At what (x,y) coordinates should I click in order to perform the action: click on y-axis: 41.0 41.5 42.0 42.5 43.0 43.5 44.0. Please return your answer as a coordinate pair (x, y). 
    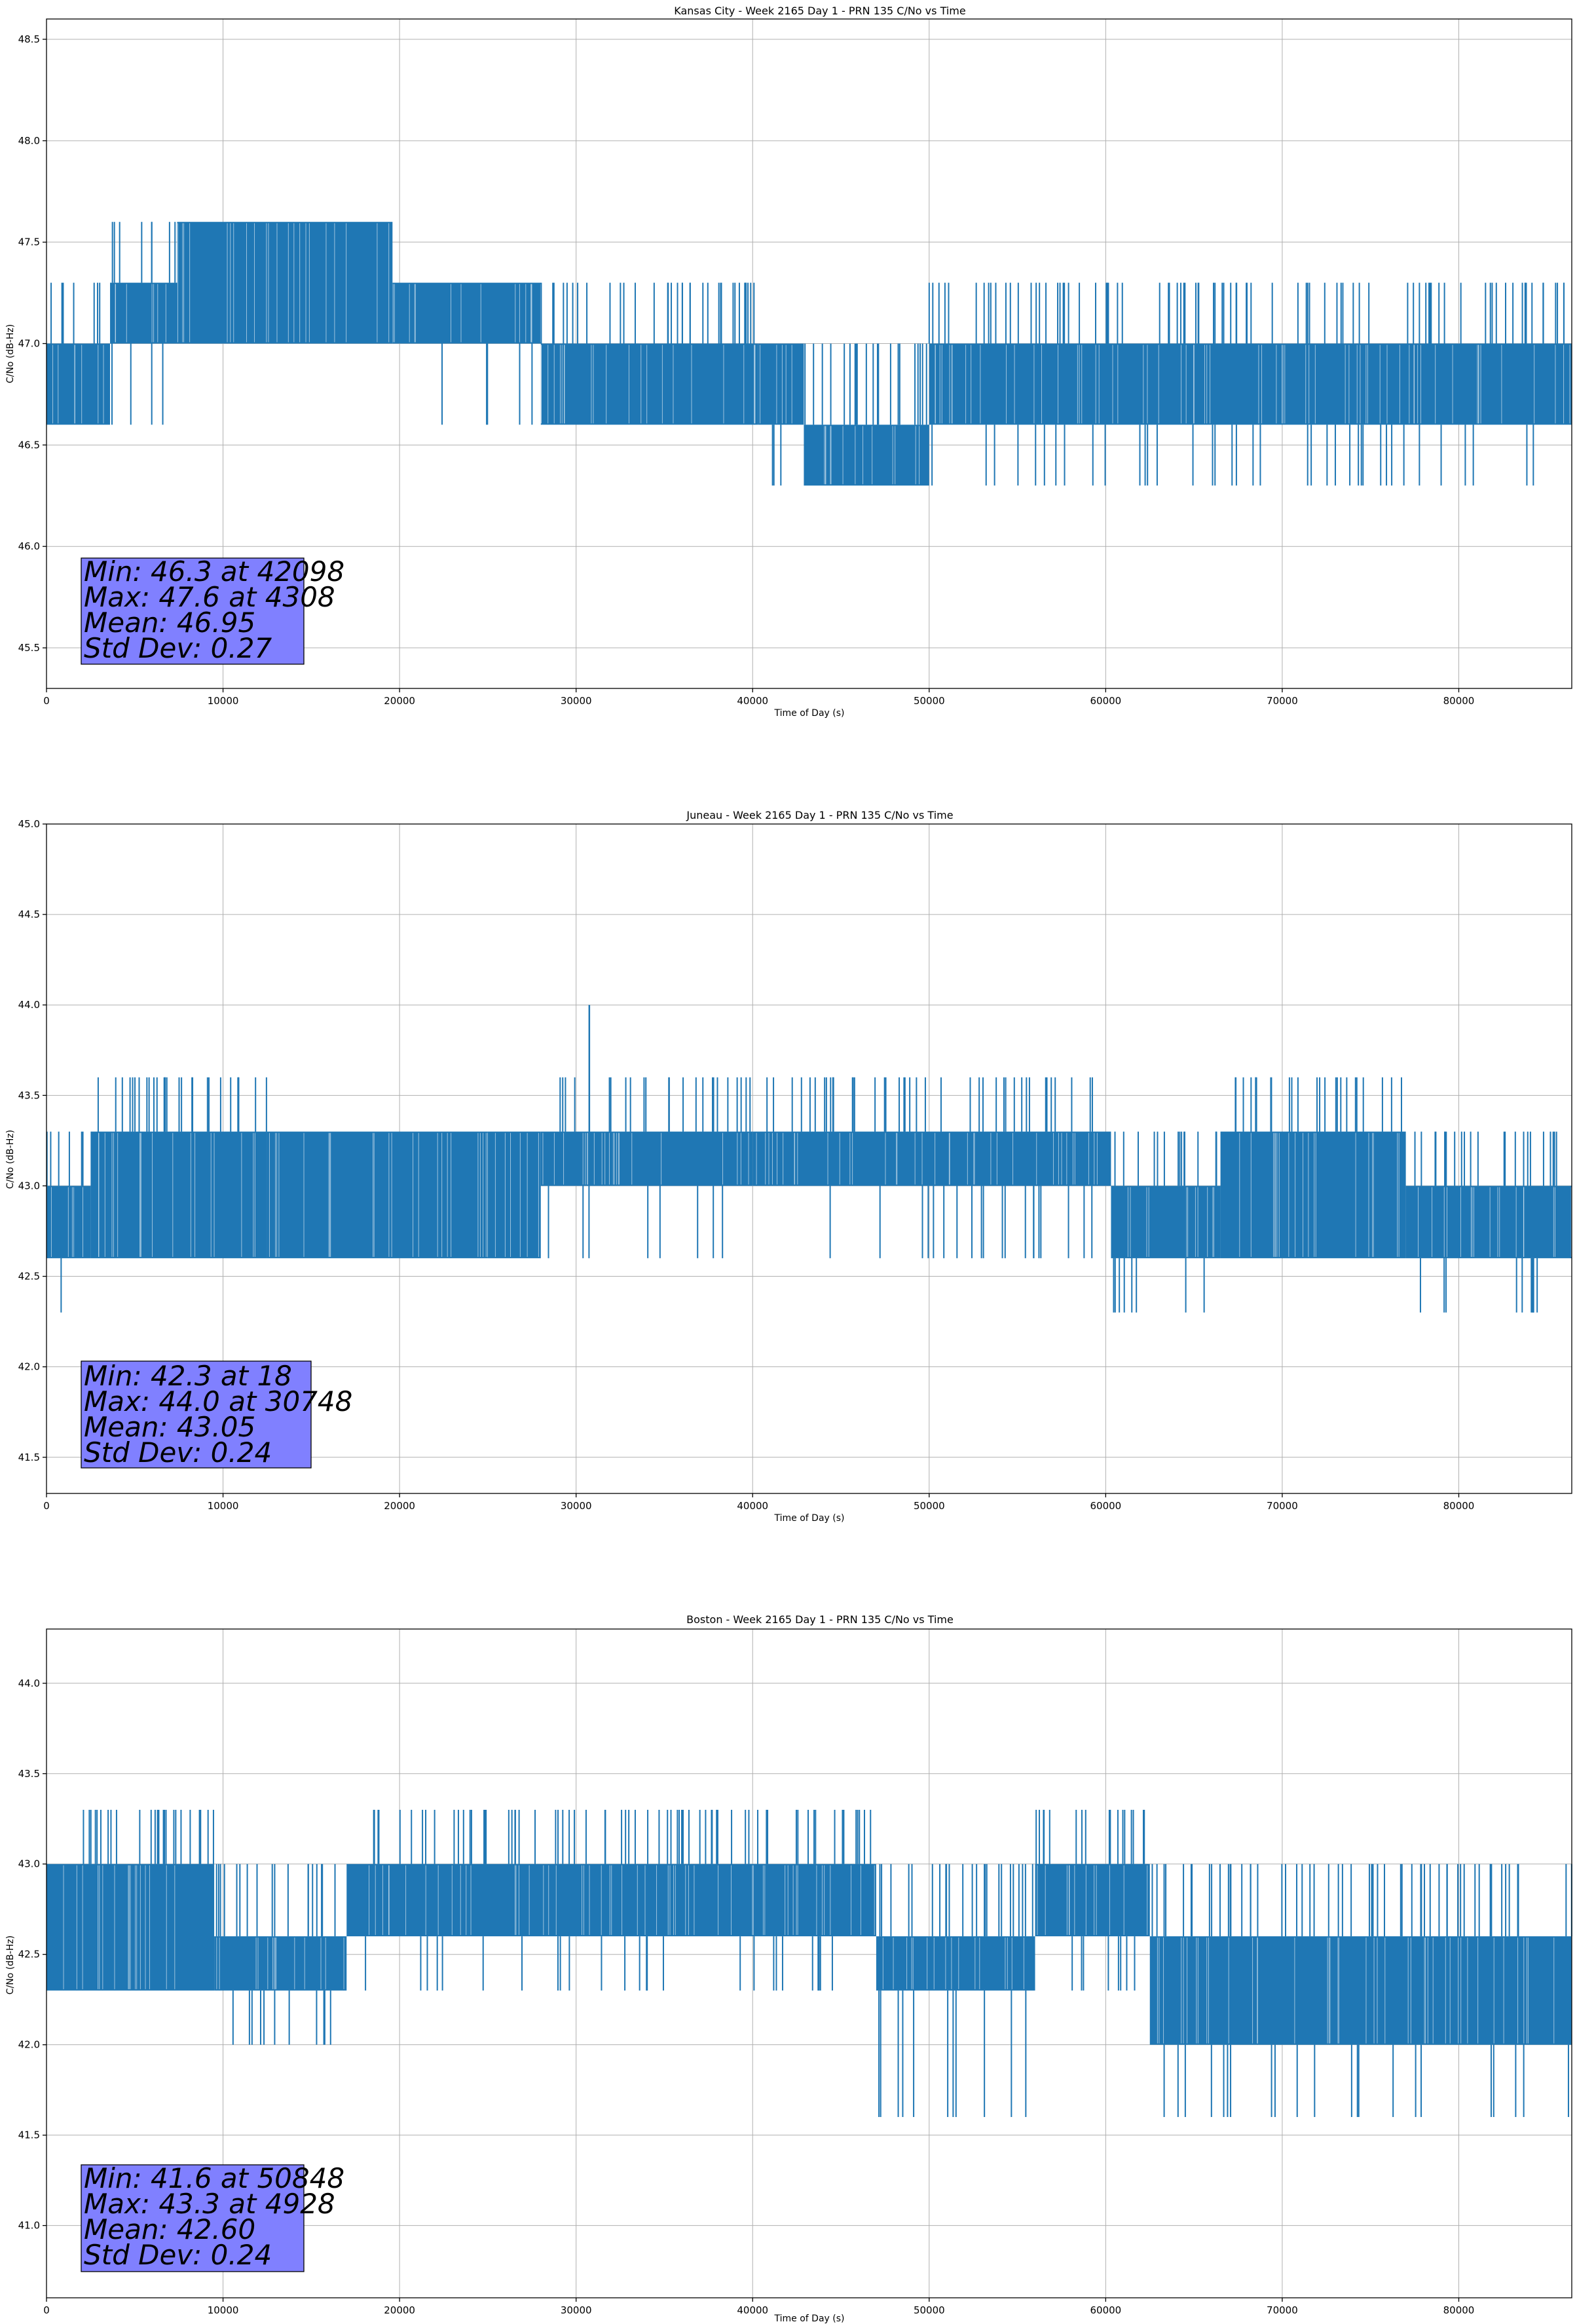
    Looking at the image, I should click on (32, 1954).